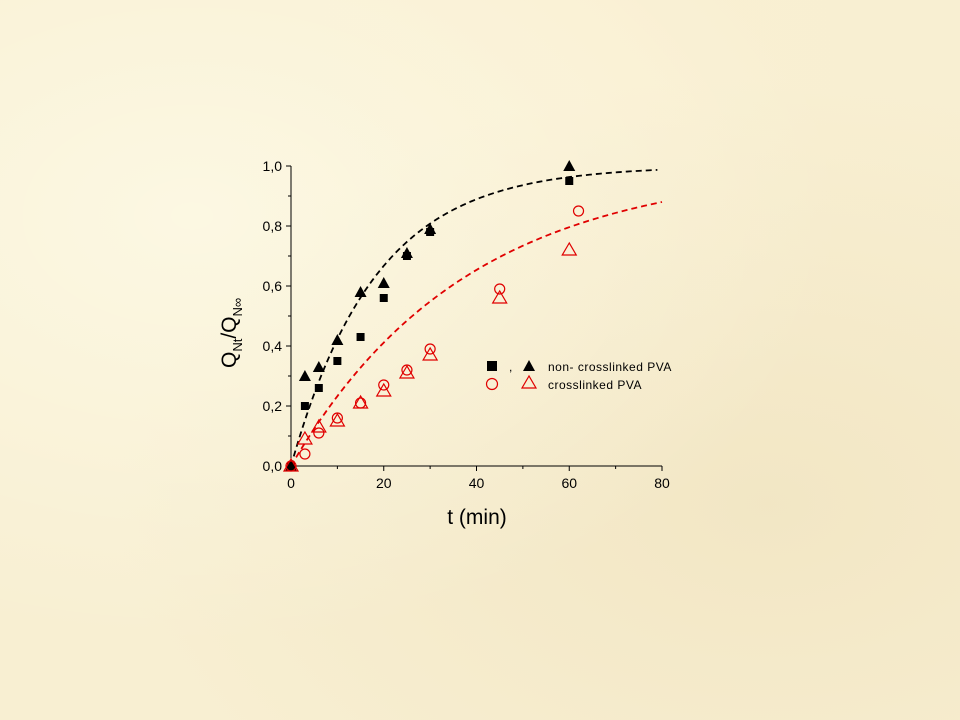 The image size is (960, 720). I want to click on legend-circle-open-marker, so click(492, 384).